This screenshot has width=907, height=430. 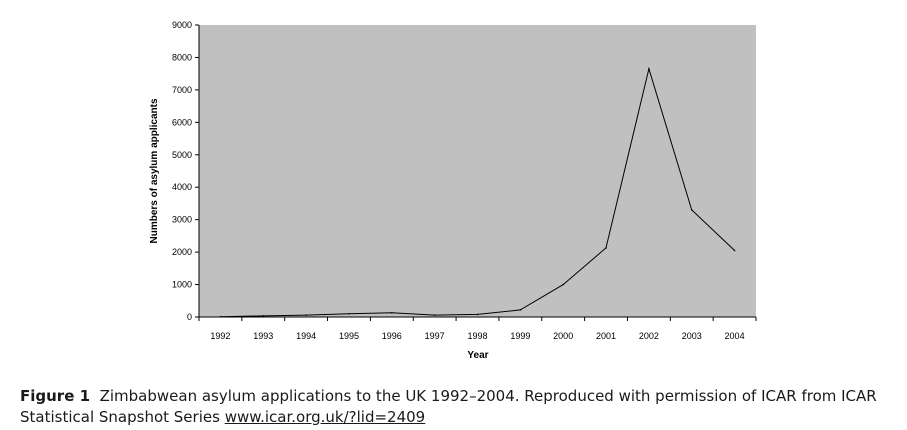 What do you see at coordinates (325, 417) in the screenshot?
I see `caption-link: www.icar.org.uk/?lid=2409` at bounding box center [325, 417].